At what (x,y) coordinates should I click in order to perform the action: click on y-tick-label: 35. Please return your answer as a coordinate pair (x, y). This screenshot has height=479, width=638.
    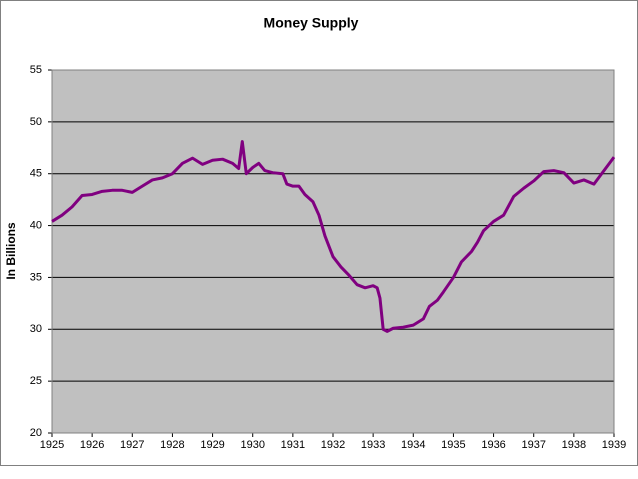
    Looking at the image, I should click on (36, 277).